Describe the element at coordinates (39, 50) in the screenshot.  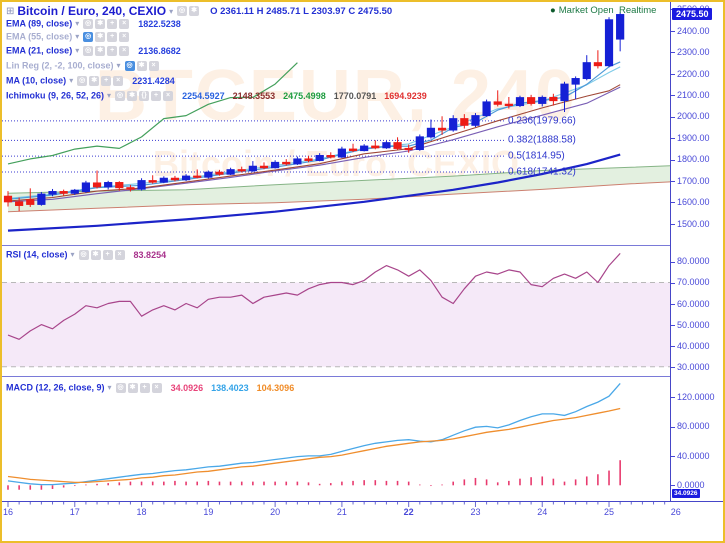
I see `indicator-label: EMA (21, close)` at that location.